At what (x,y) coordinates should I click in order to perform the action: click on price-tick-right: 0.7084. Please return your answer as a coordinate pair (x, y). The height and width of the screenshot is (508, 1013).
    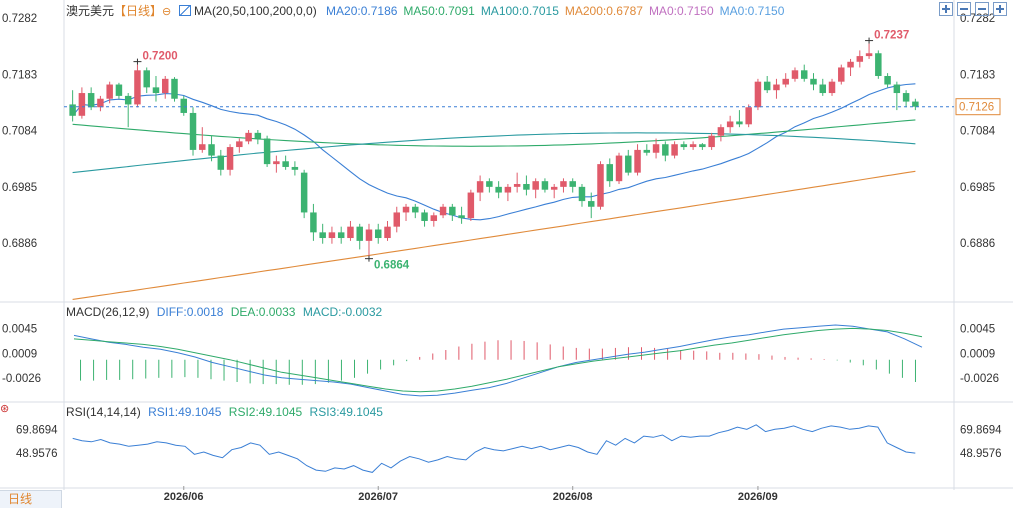
    Looking at the image, I should click on (978, 132).